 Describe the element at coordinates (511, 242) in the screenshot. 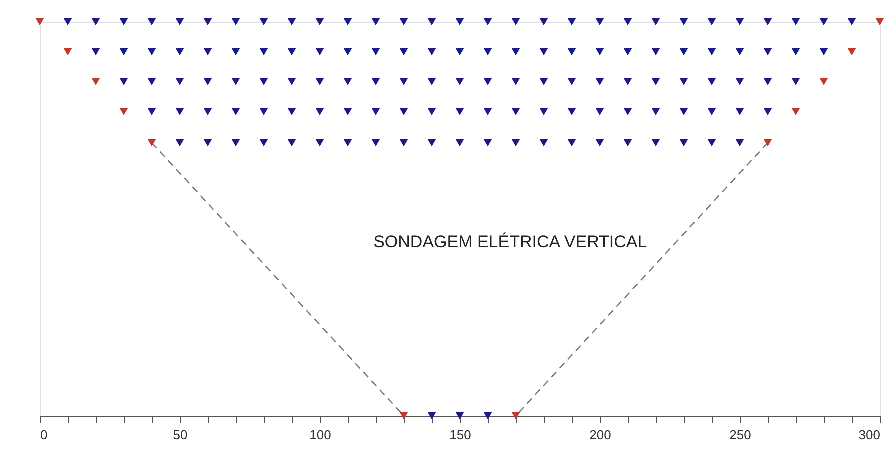

I see `annotation: SONDAGEM ELÉTRICA VERTICAL` at that location.